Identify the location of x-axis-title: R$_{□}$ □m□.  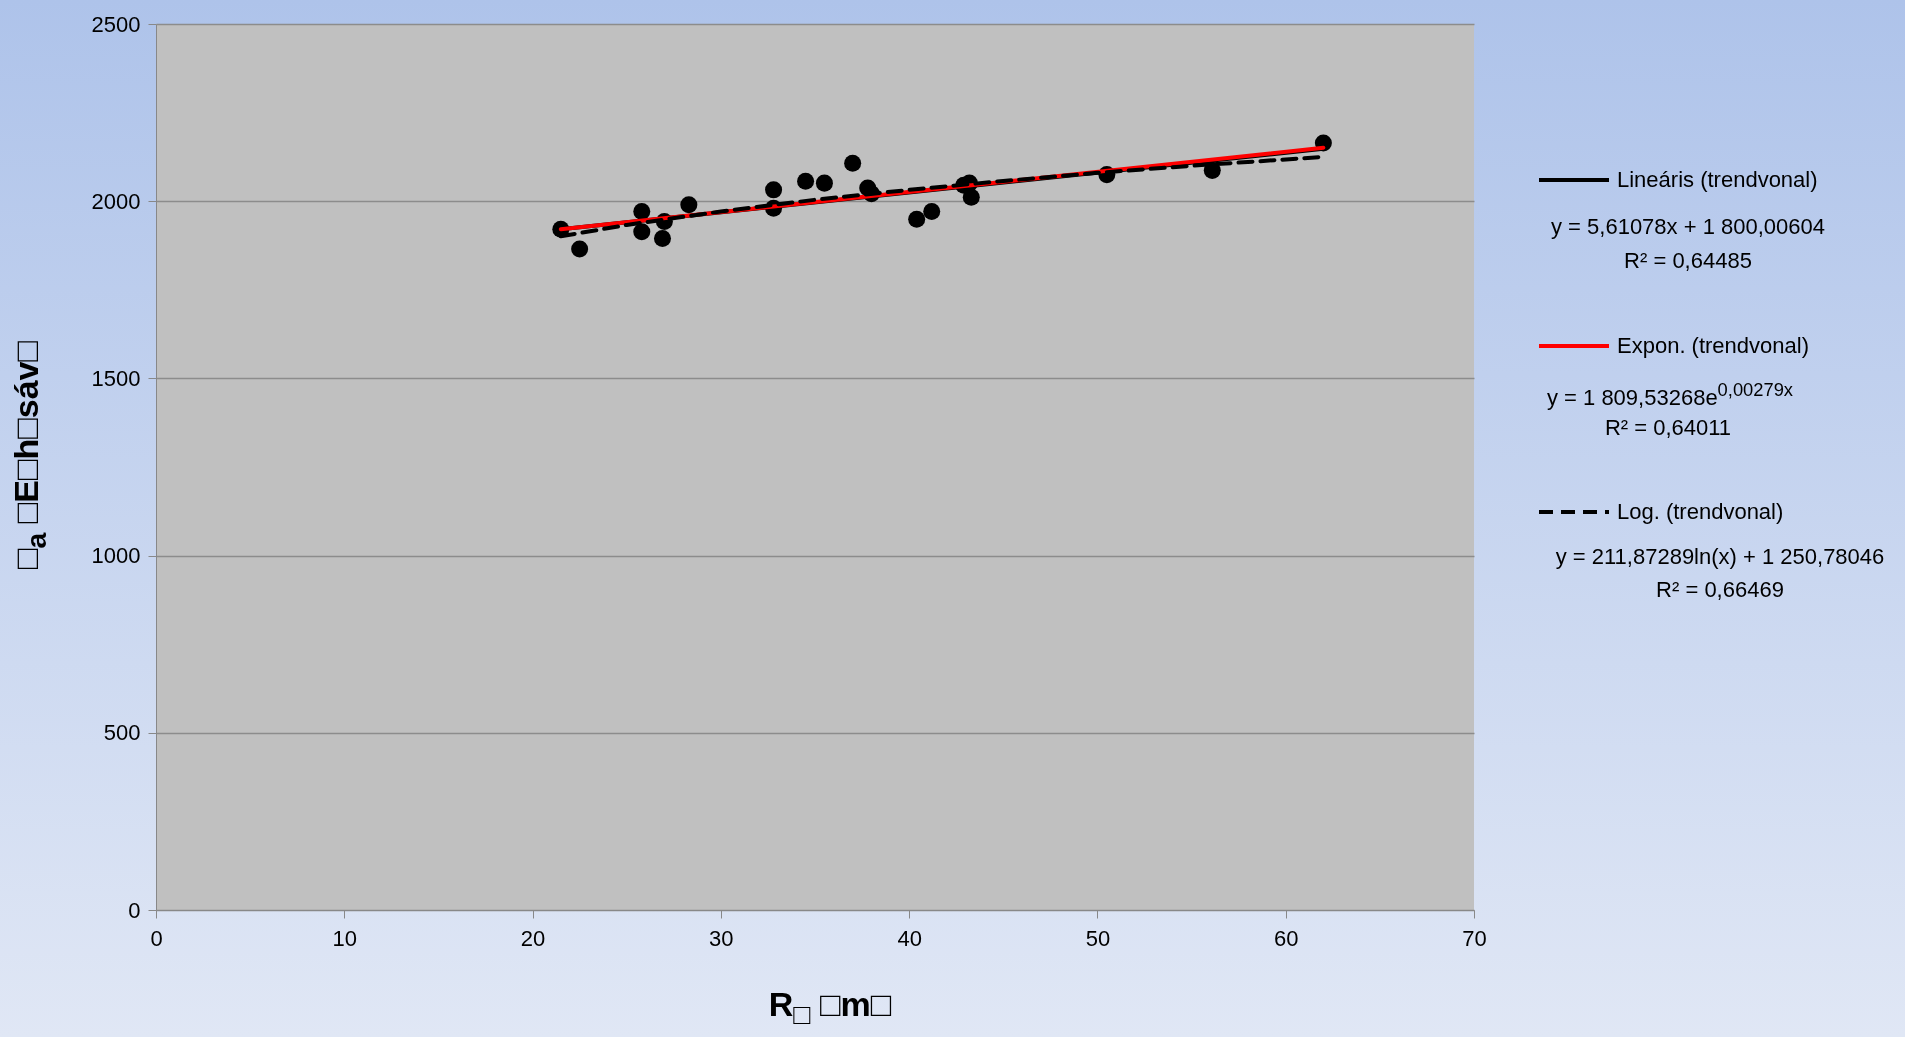
(830, 1008).